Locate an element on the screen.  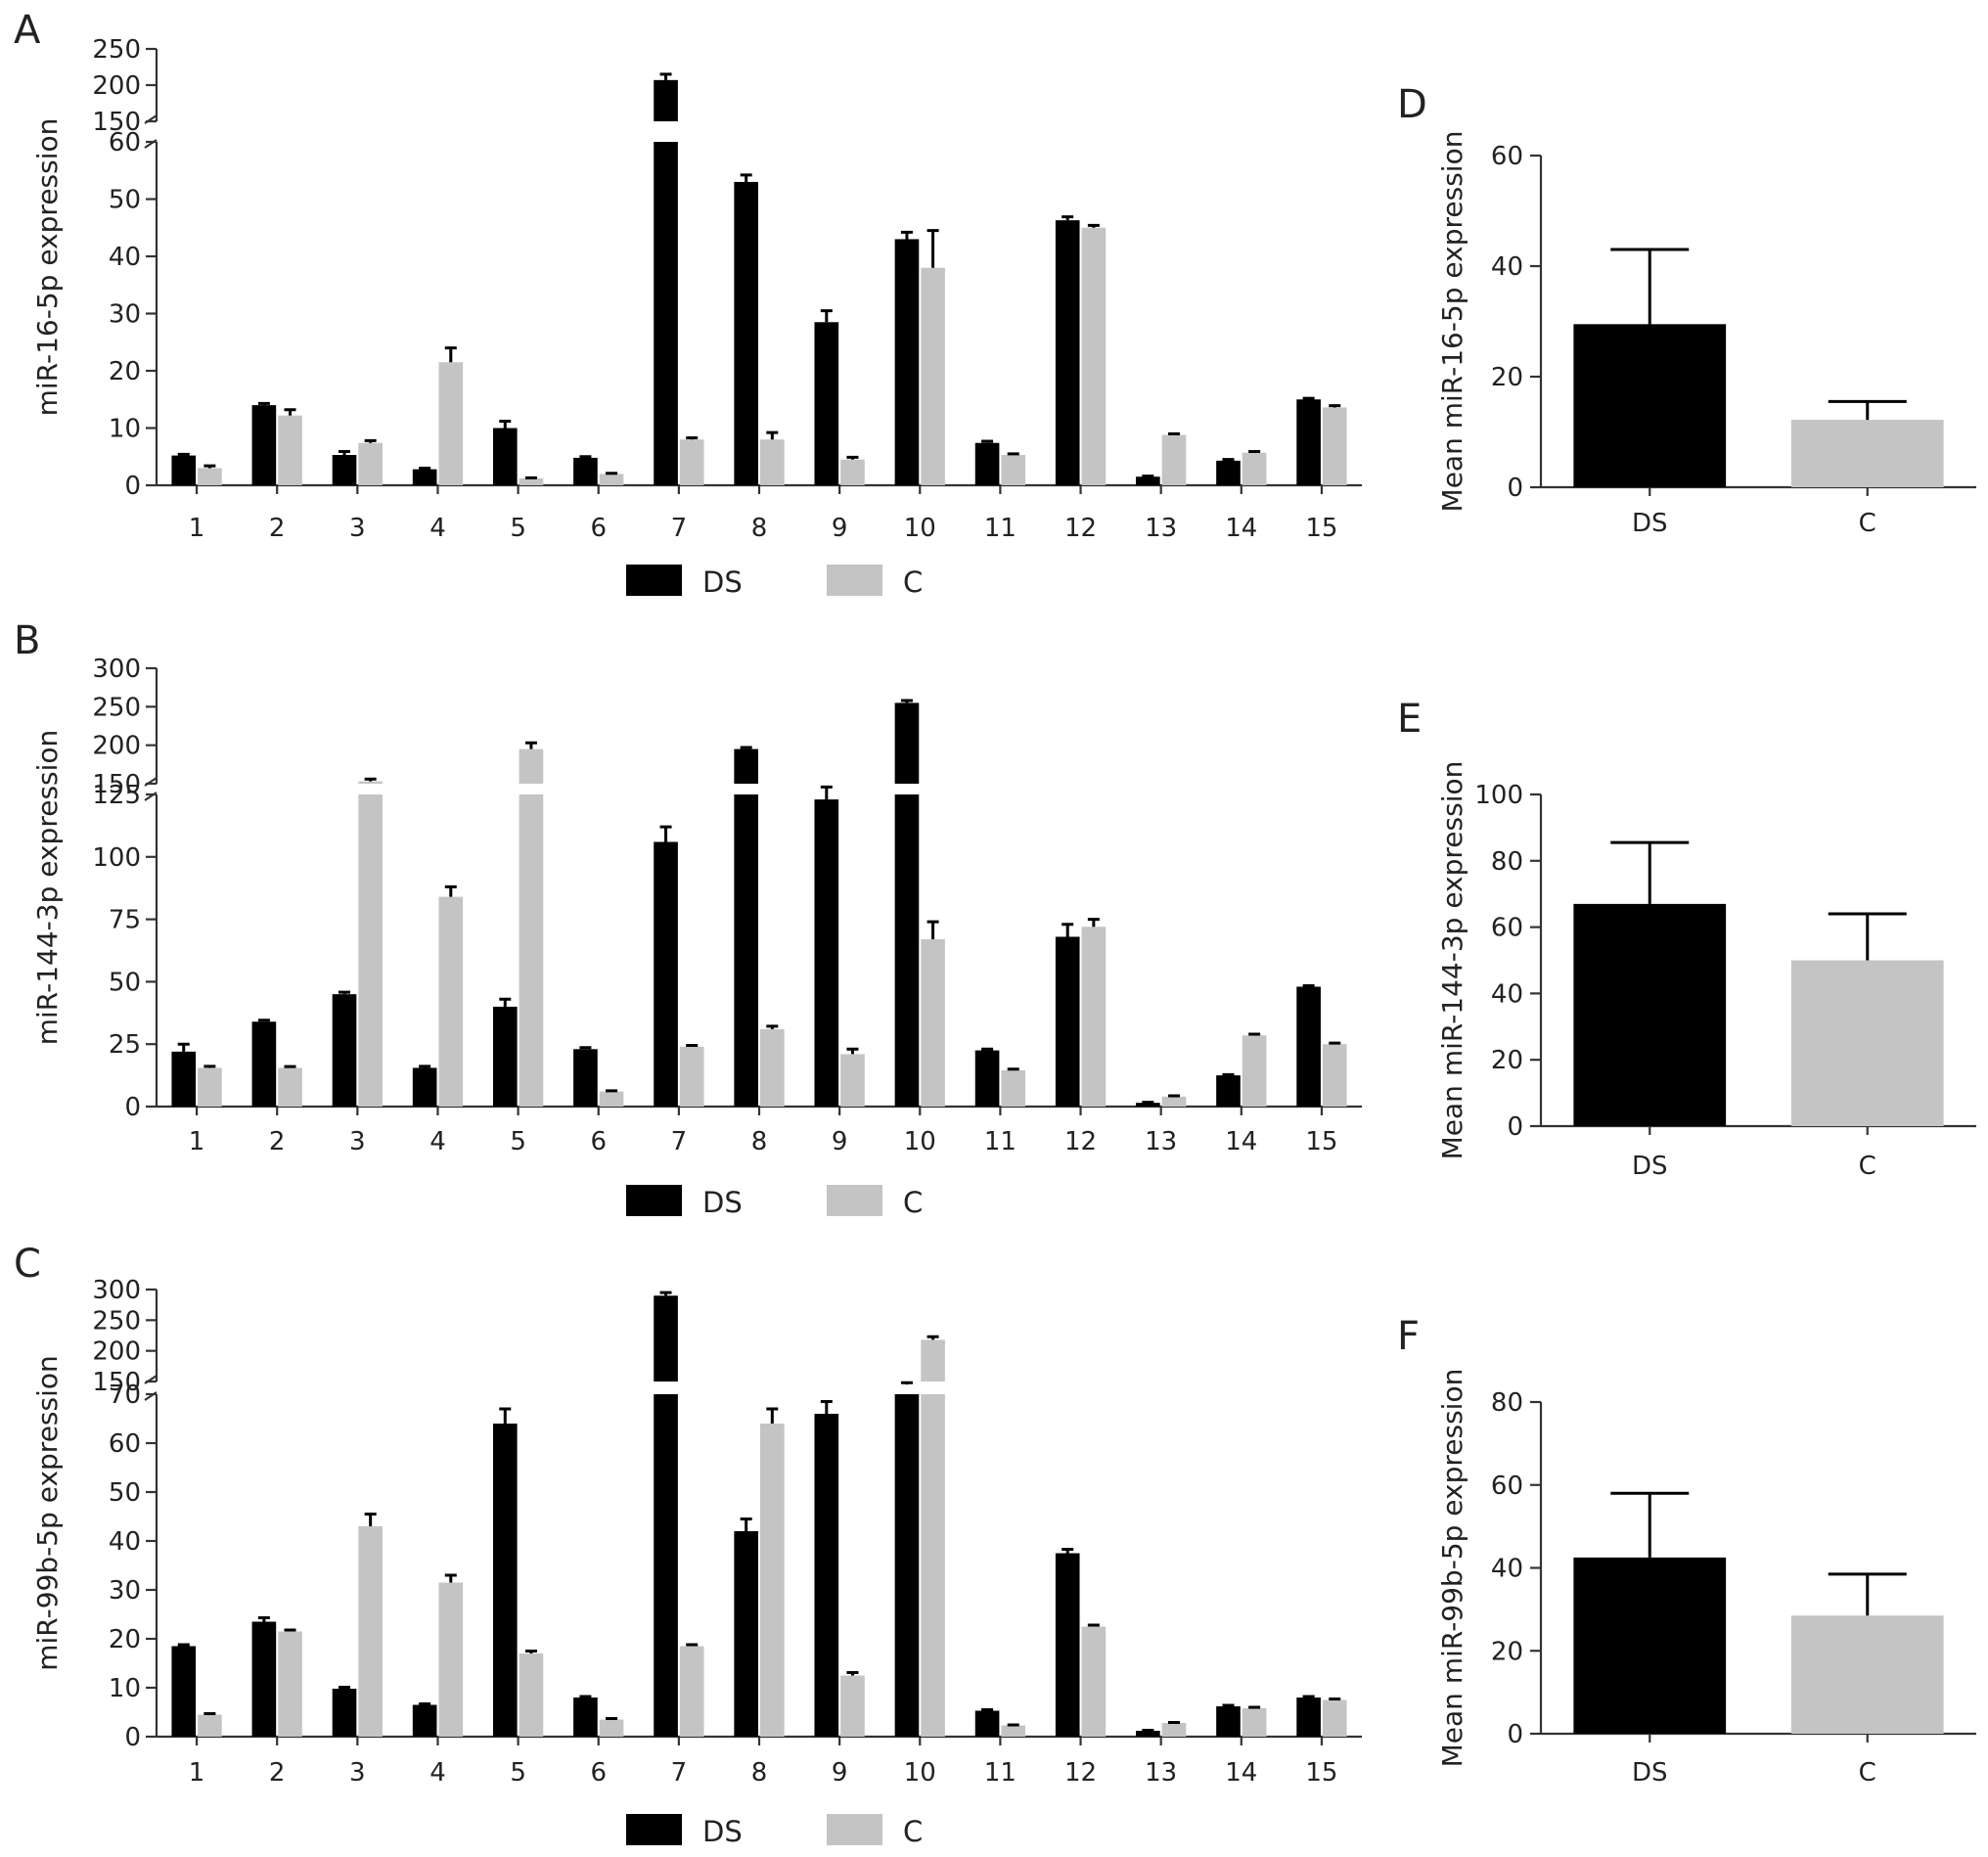
x-tick-label: 3 is located at coordinates (357, 528).